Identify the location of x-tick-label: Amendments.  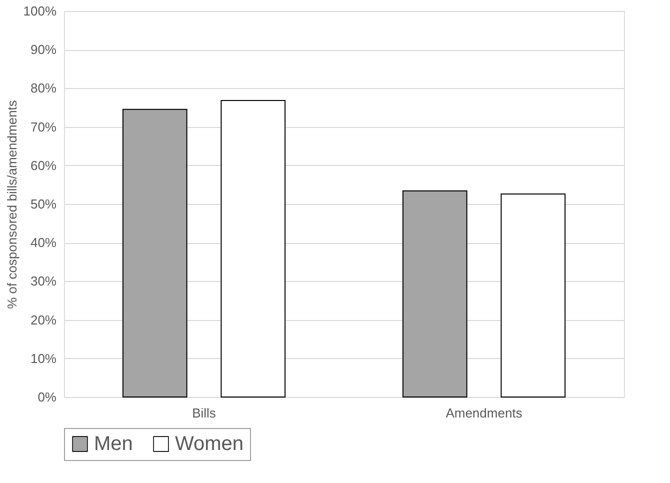
(484, 413).